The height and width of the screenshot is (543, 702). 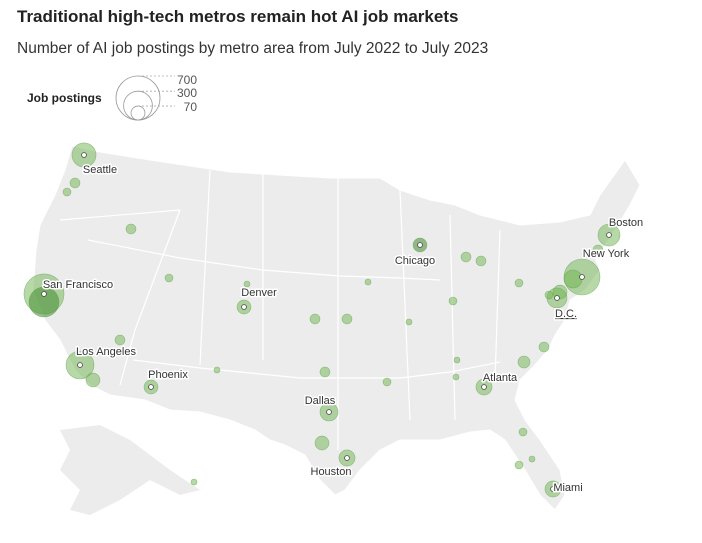 What do you see at coordinates (606, 254) in the screenshot?
I see `city-label: New York` at bounding box center [606, 254].